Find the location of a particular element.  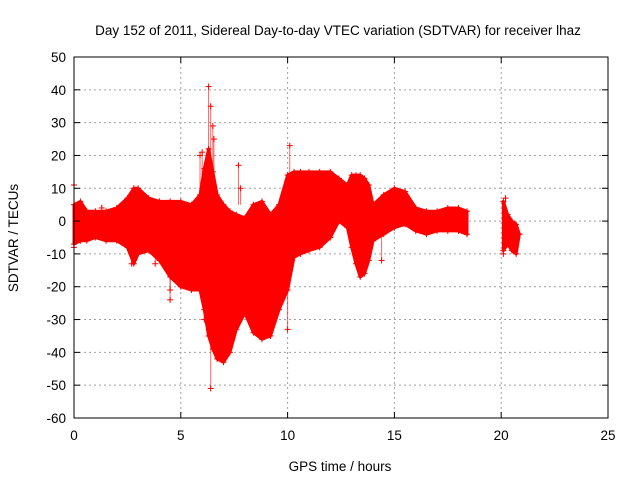

x-tick-label: 25 is located at coordinates (607, 435).